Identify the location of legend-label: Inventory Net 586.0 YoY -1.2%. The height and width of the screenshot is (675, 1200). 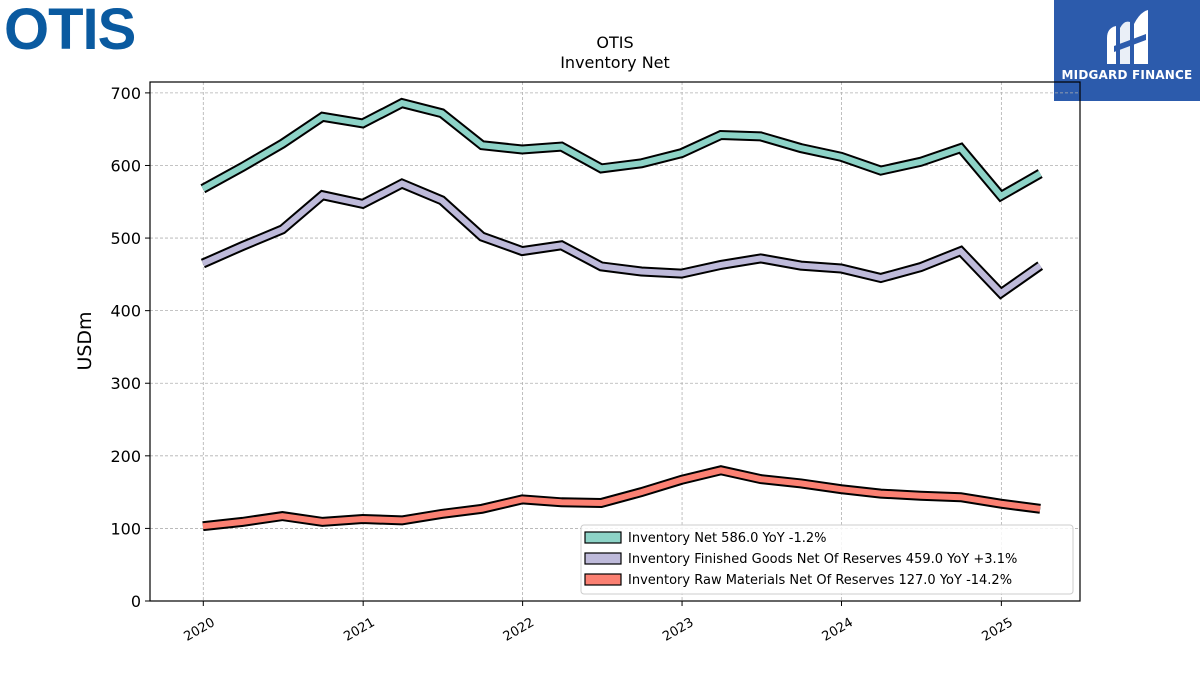
(727, 538).